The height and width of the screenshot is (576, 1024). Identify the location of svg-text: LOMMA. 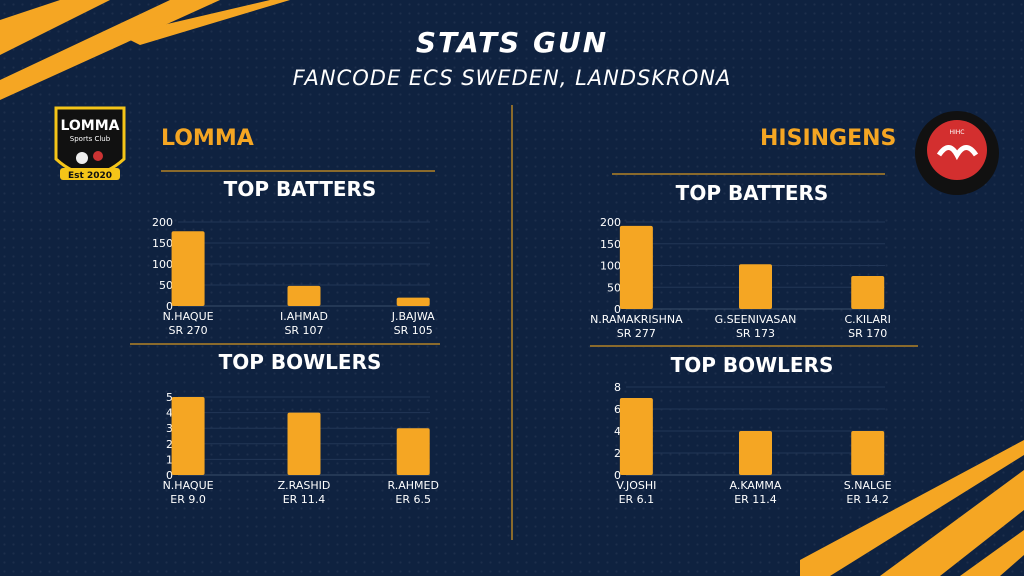
(89, 126).